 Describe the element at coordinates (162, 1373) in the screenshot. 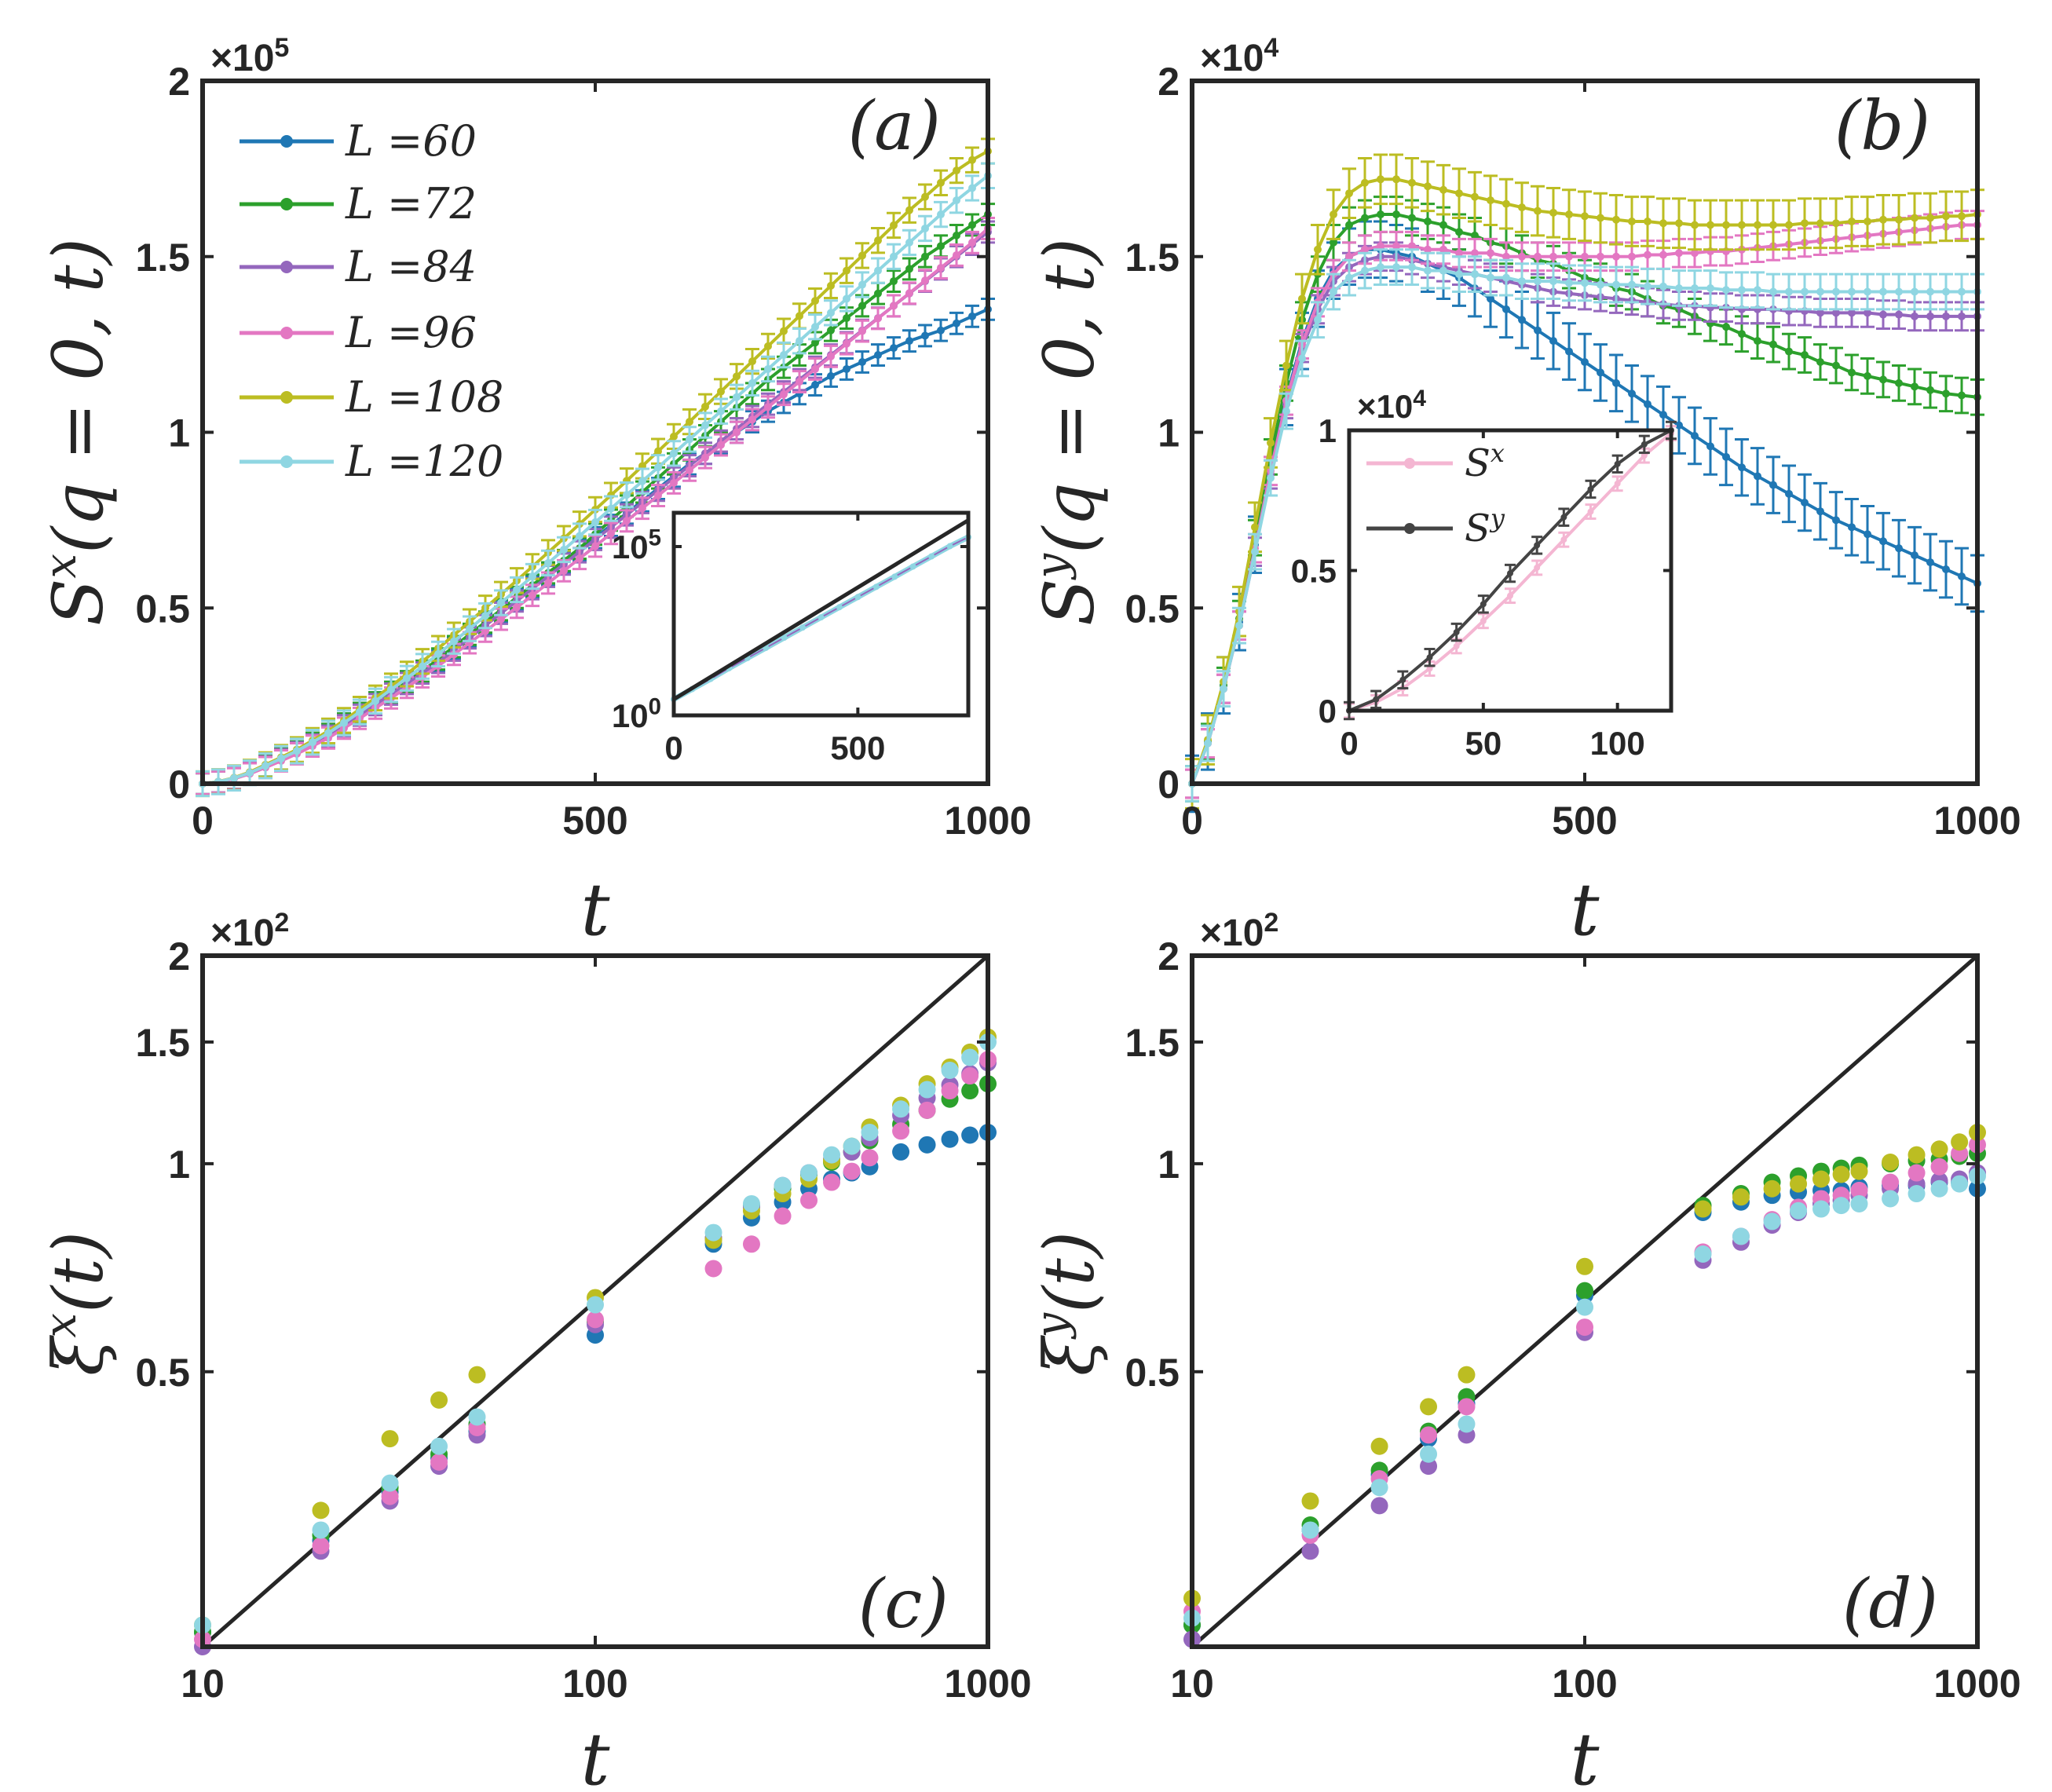

I see `y-tick-label: 0.5` at that location.